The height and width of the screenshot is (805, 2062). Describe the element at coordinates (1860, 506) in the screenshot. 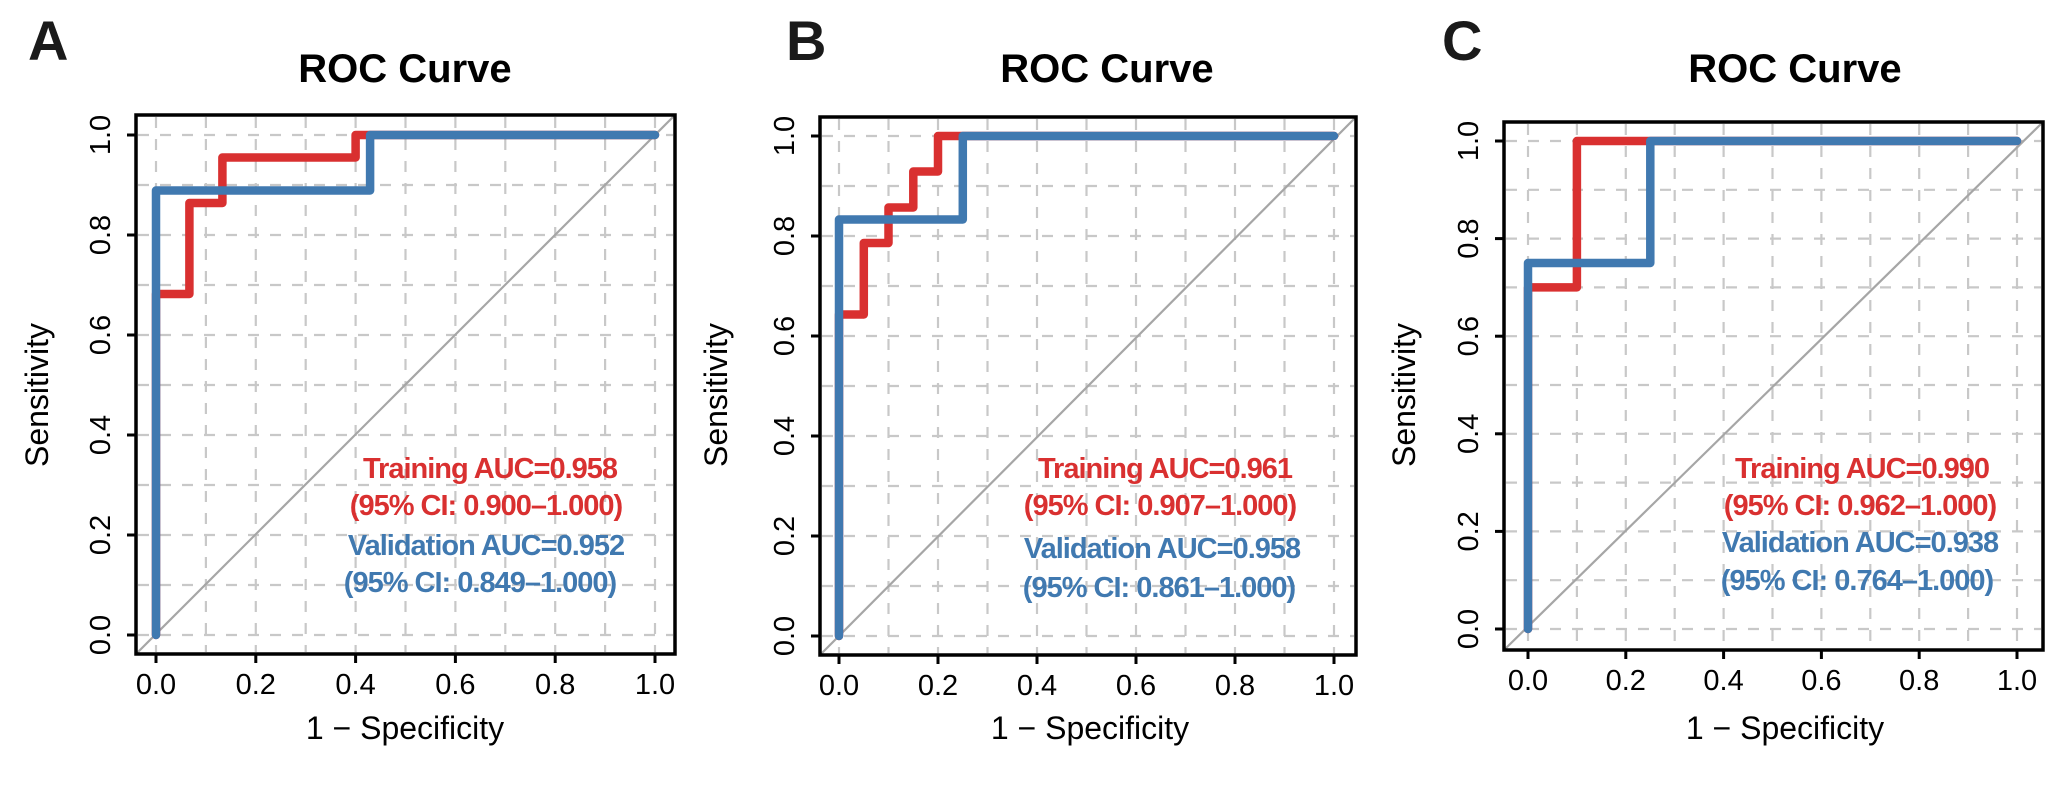

I see `annotation-training-ci: (95% CI: 0.962–1.000)` at that location.